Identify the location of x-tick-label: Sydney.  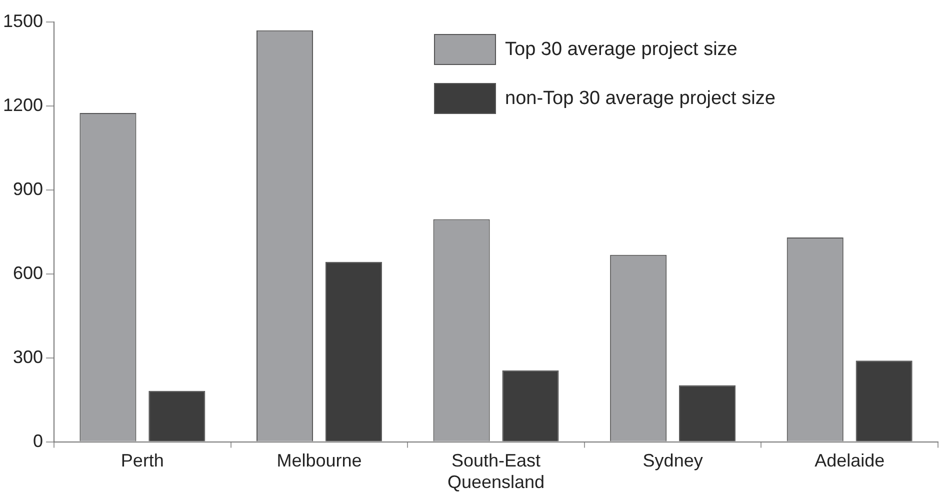
(672, 460).